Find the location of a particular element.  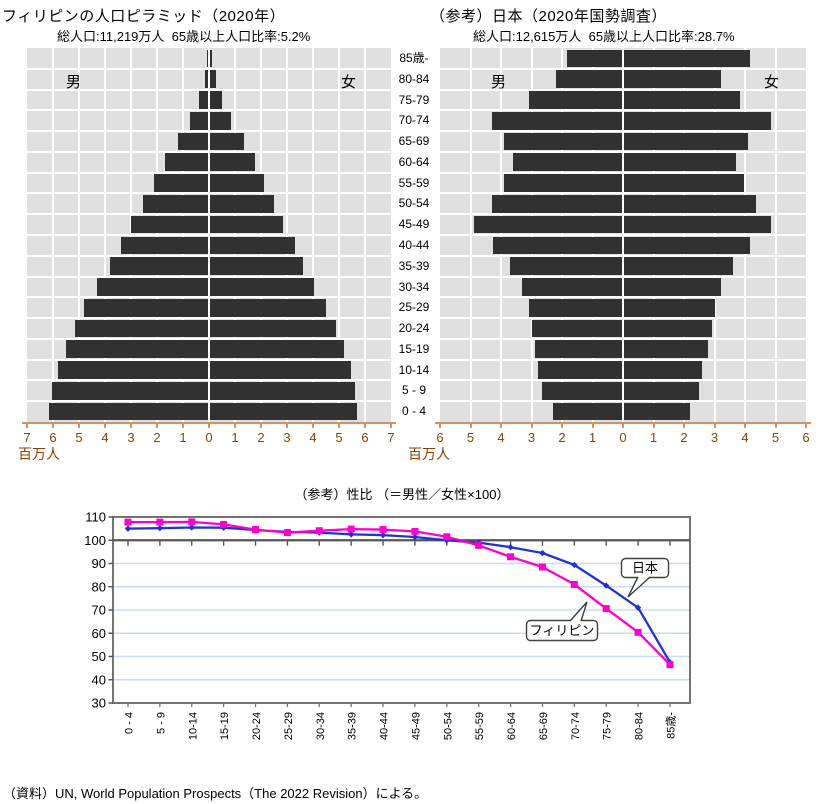

y-axis-tick-label: 80 is located at coordinates (99, 586).